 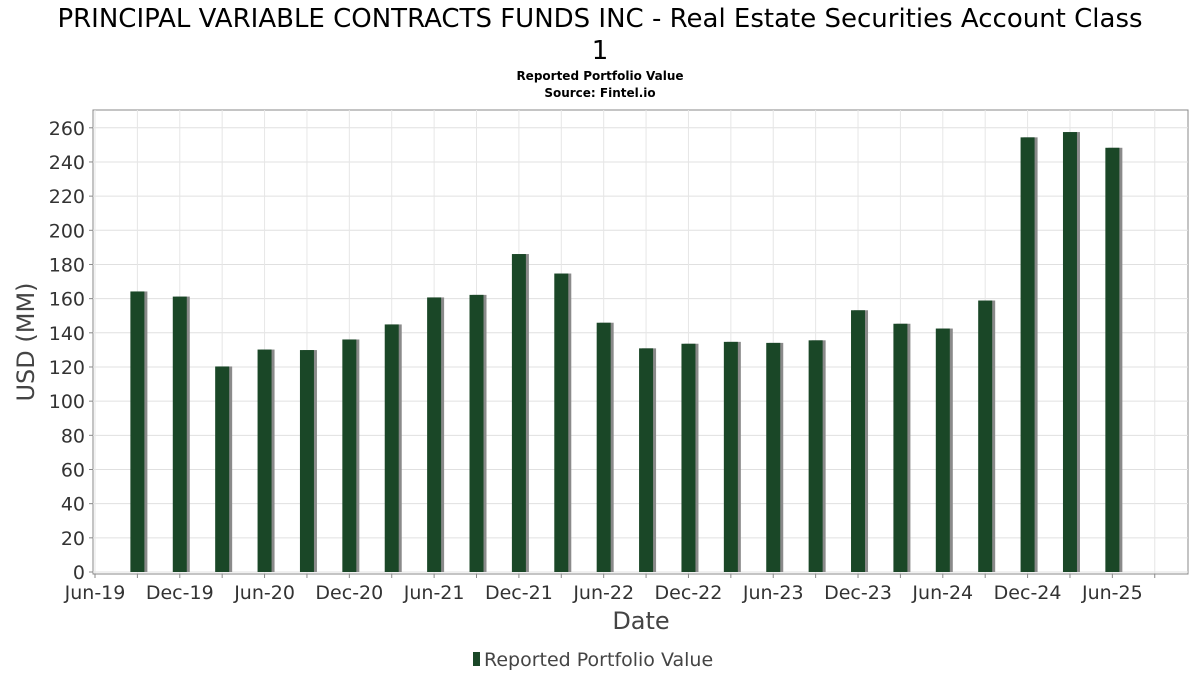 What do you see at coordinates (73, 505) in the screenshot?
I see `y-tick-label: 40` at bounding box center [73, 505].